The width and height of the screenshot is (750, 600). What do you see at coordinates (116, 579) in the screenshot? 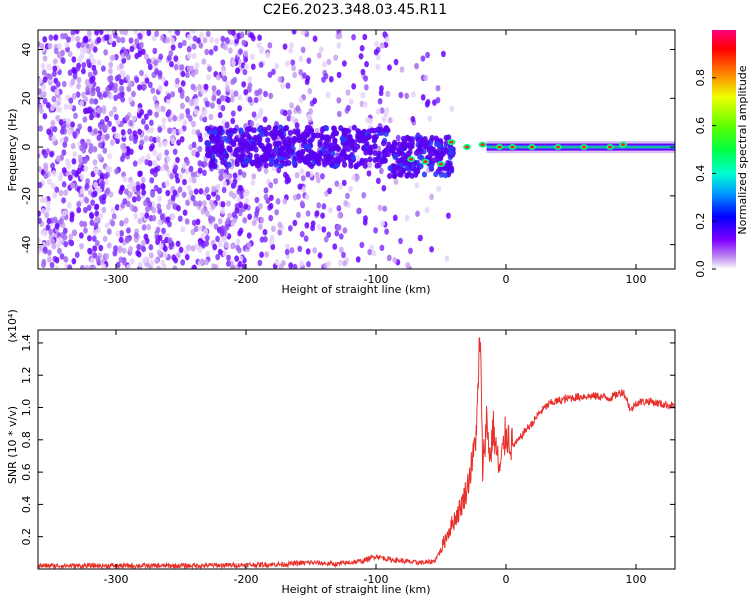
I see `x-tick-label: -300` at bounding box center [116, 579].